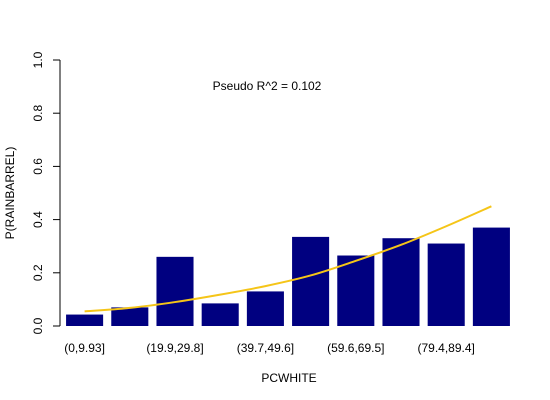 This screenshot has width=550, height=400. Describe the element at coordinates (38, 113) in the screenshot. I see `y-tick-label: 0.8` at that location.